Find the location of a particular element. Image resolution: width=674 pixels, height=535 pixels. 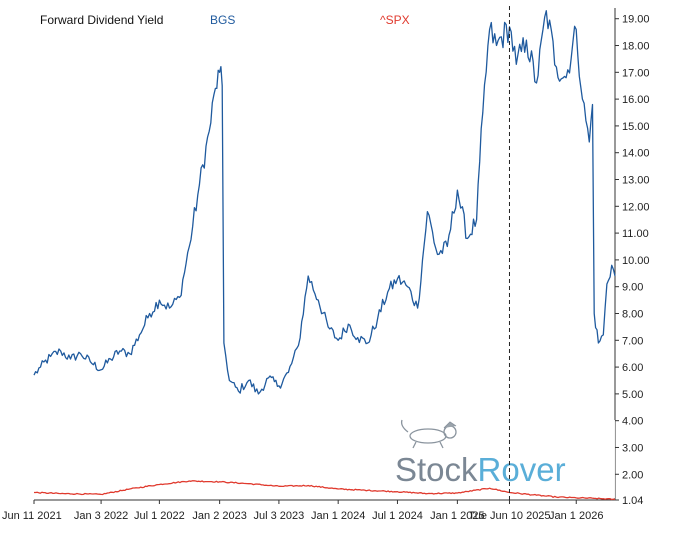

legend-spx: ^SPX is located at coordinates (395, 20).